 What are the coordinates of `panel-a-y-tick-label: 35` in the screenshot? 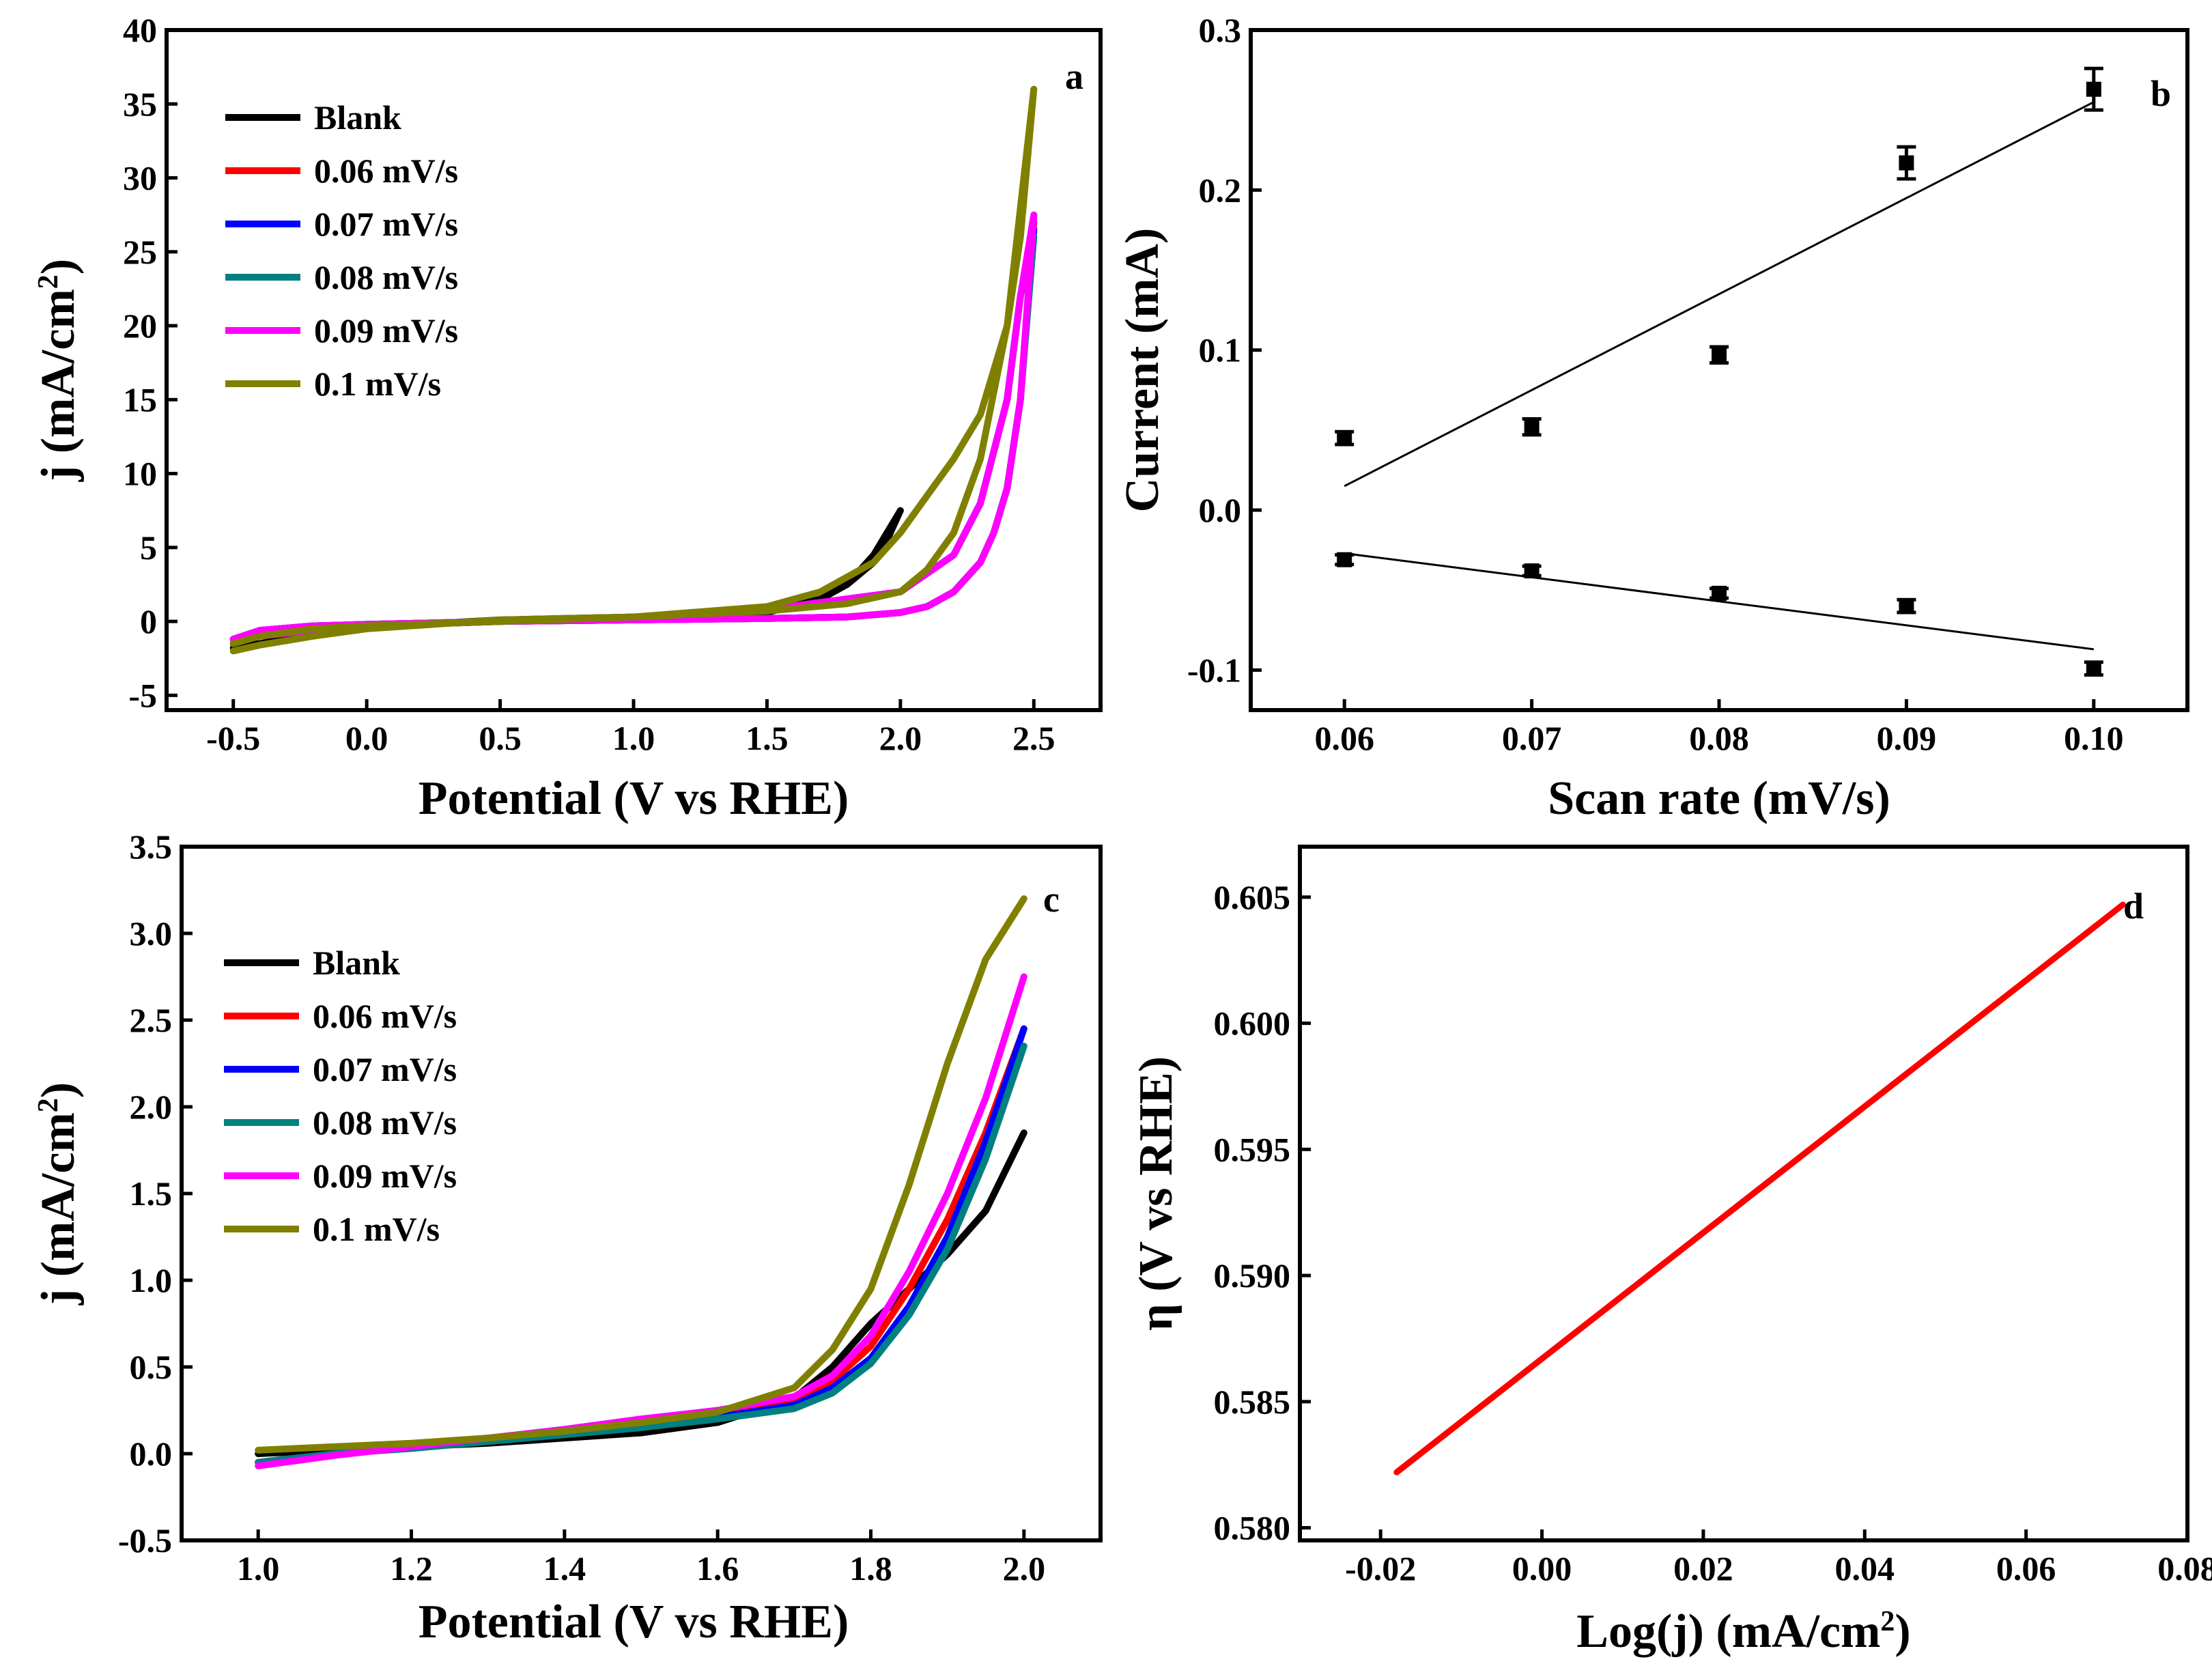 It's located at (140, 104).